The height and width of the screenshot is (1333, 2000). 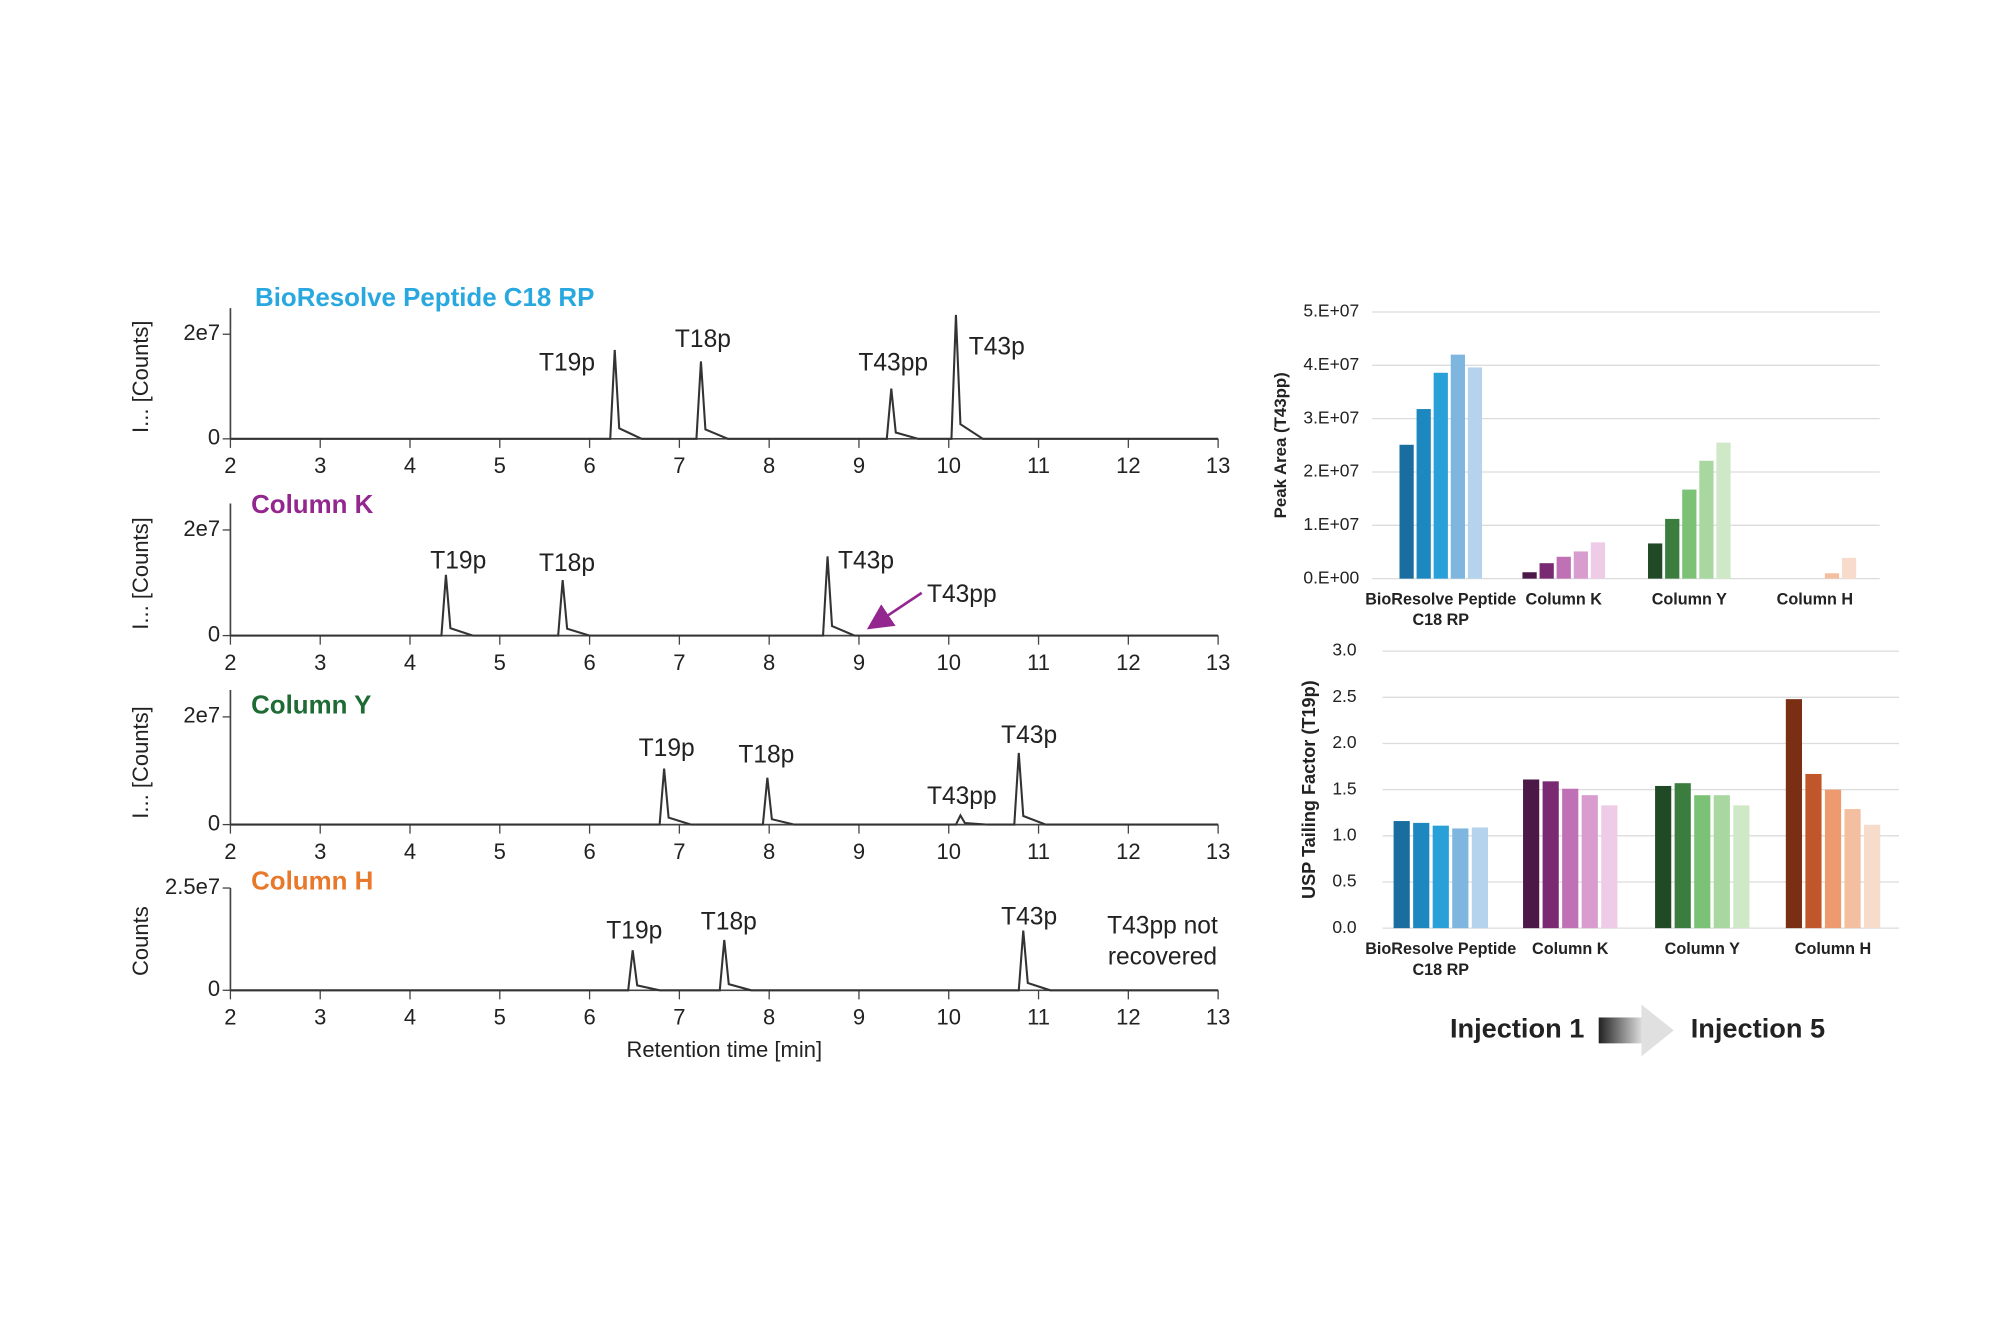 I want to click on legend-arrow-head, so click(x=1657, y=1030).